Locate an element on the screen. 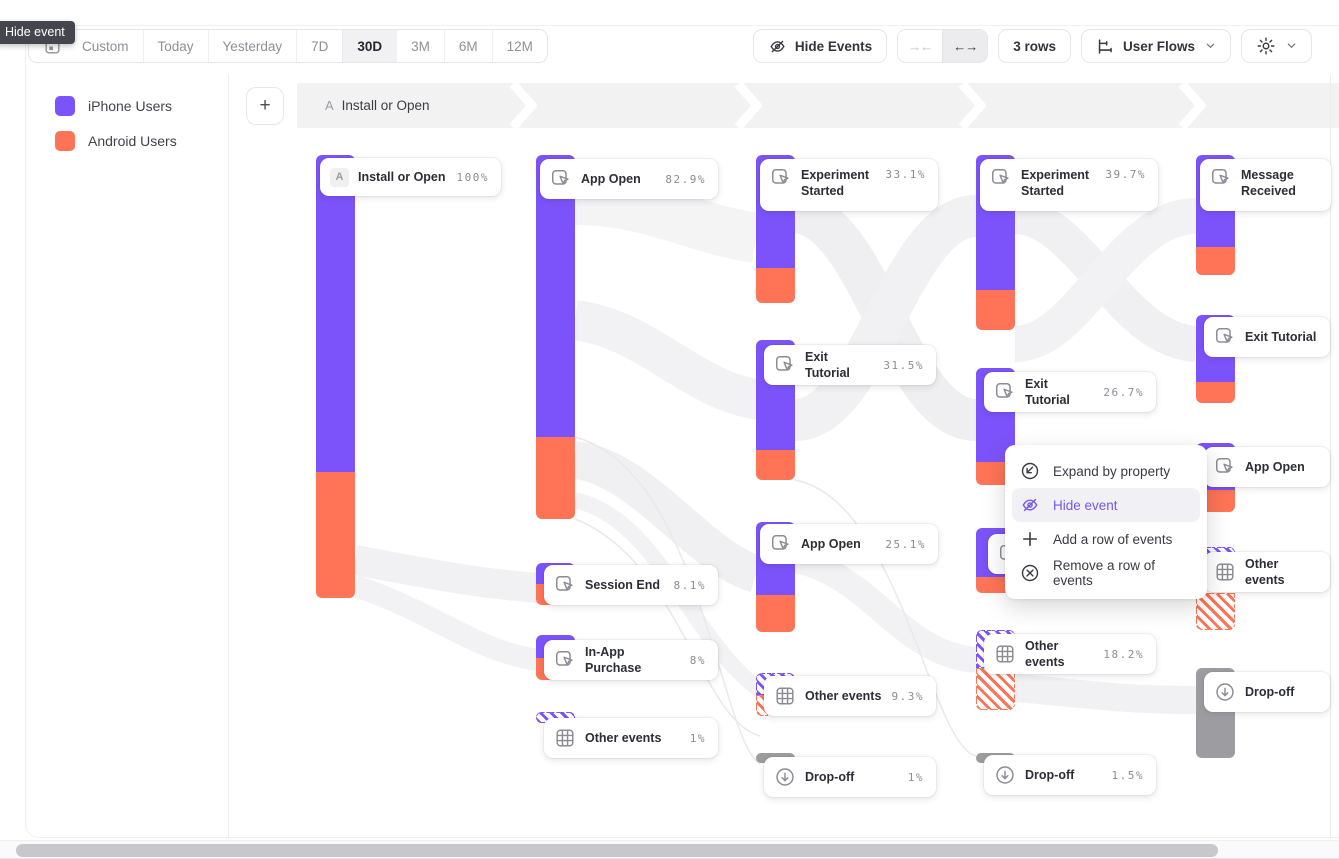 This screenshot has width=1339, height=859. range-6m: 6M is located at coordinates (467, 46).